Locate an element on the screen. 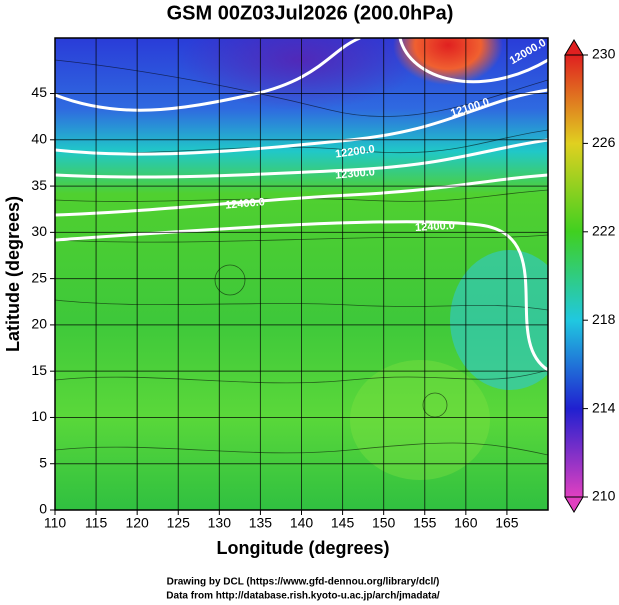 The height and width of the screenshot is (605, 619). colorbar-tick-label: 218 is located at coordinates (604, 319).